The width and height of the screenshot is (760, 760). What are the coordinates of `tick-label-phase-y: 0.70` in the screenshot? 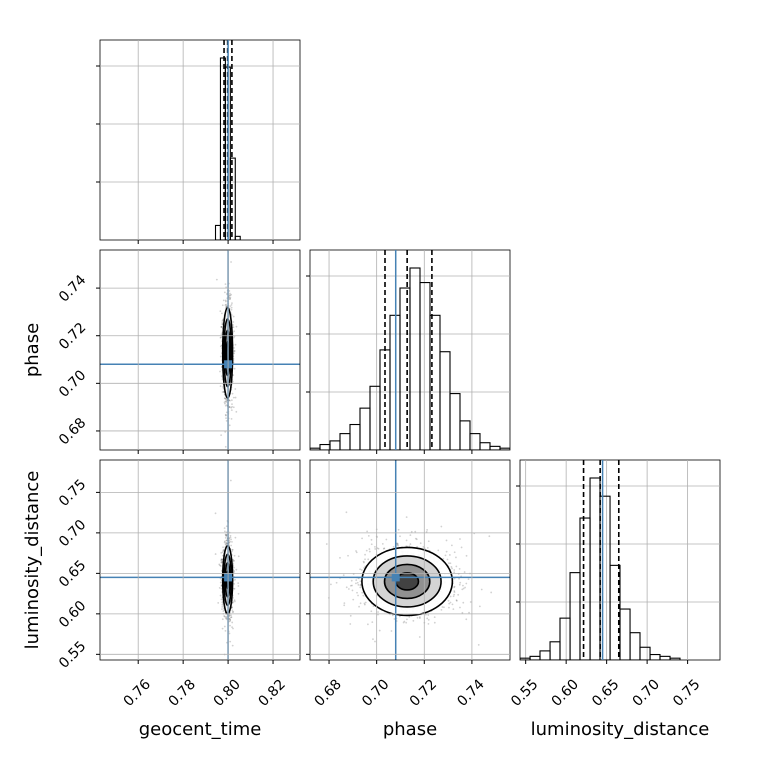 It's located at (72, 383).